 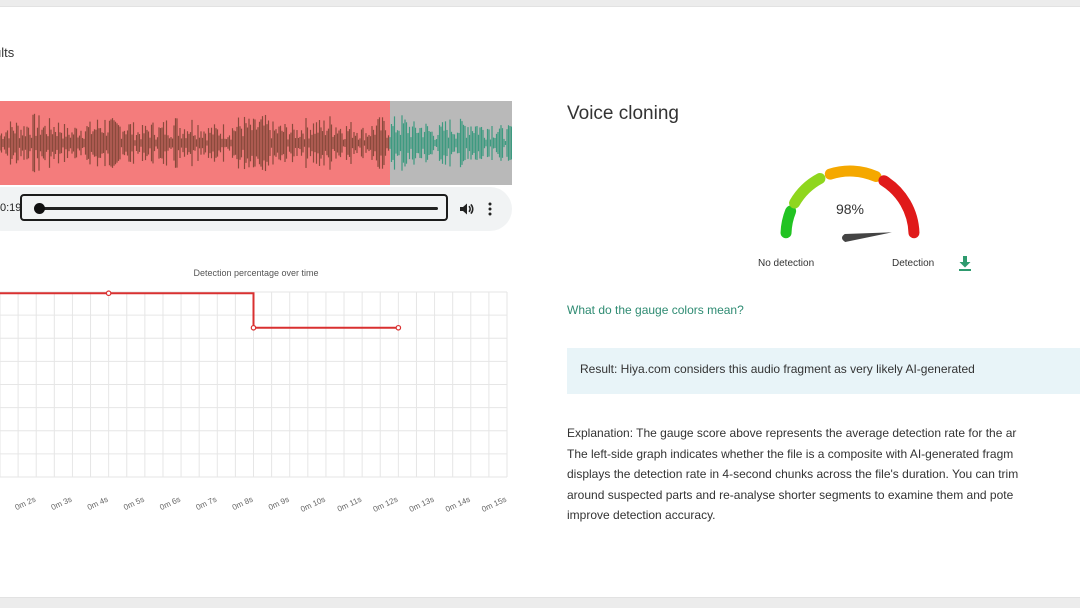 I want to click on gauge-label-no-detection: No detection, so click(x=786, y=263).